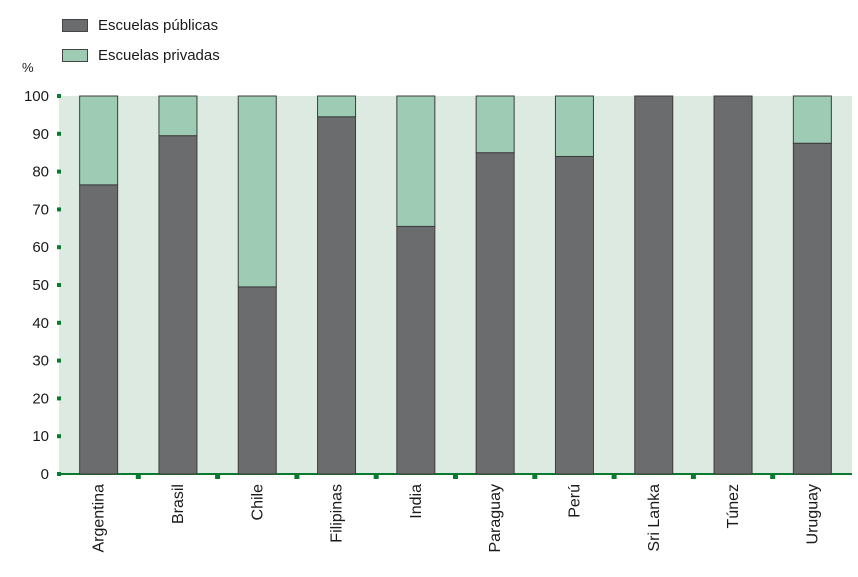 This screenshot has height=577, width=858. What do you see at coordinates (28, 67) in the screenshot?
I see `y-axis-unit-label: %` at bounding box center [28, 67].